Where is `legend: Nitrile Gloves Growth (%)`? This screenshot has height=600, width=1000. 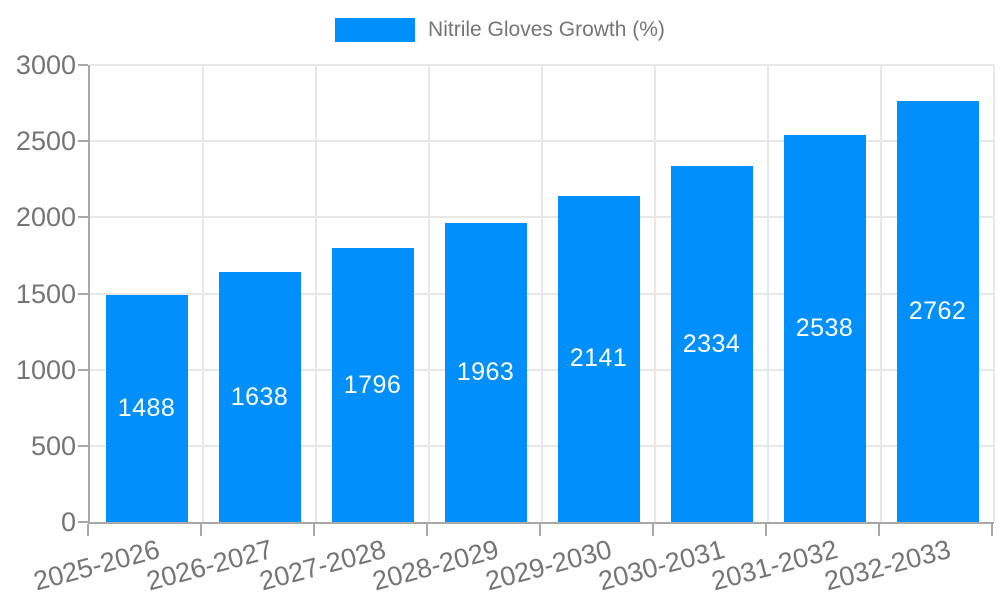 legend: Nitrile Gloves Growth (%) is located at coordinates (500, 30).